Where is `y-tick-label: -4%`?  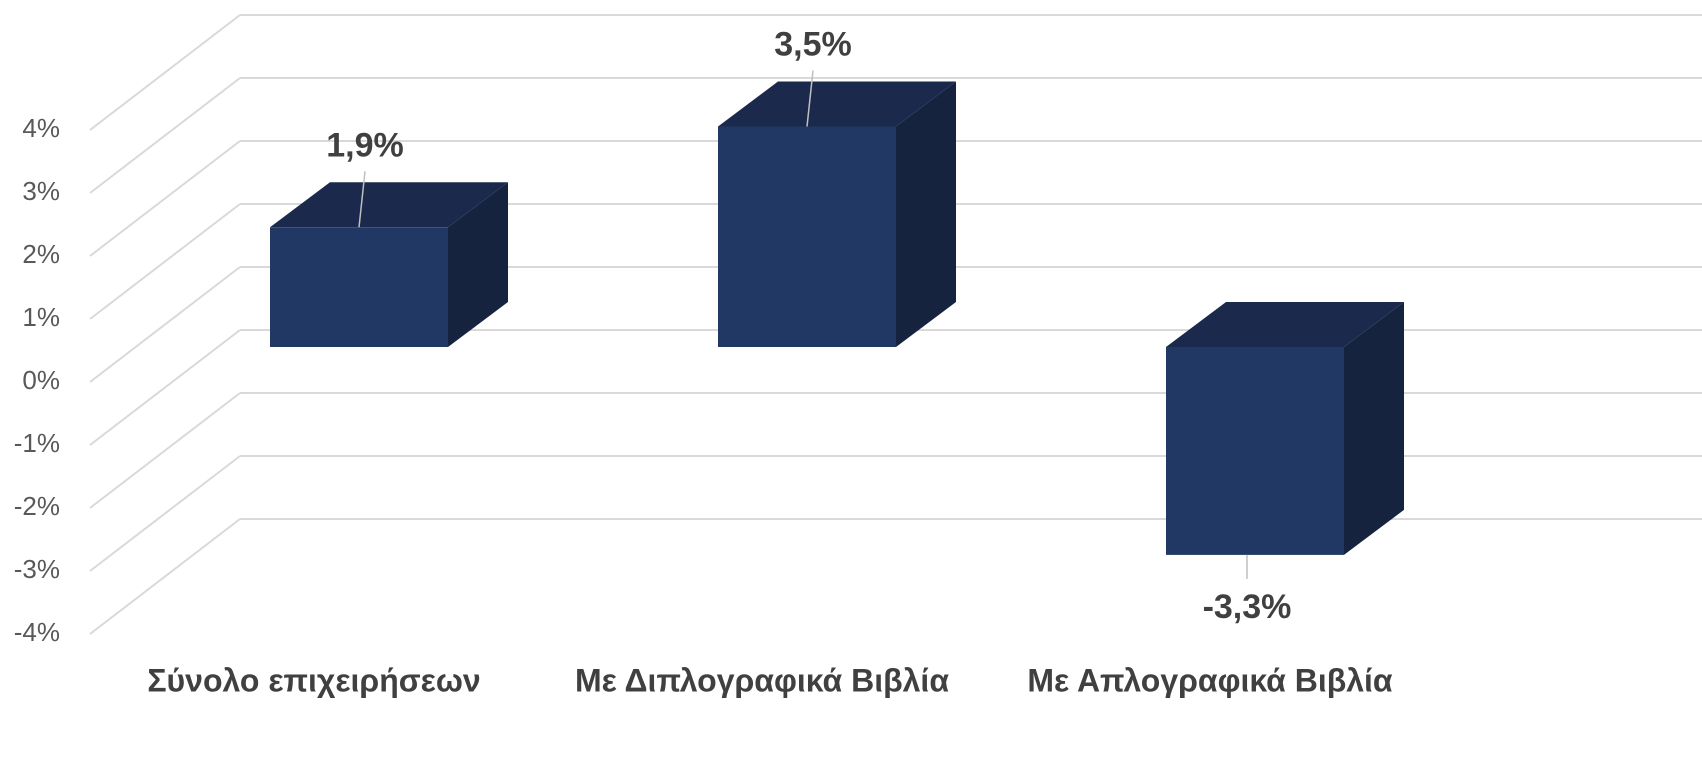 y-tick-label: -4% is located at coordinates (37, 632).